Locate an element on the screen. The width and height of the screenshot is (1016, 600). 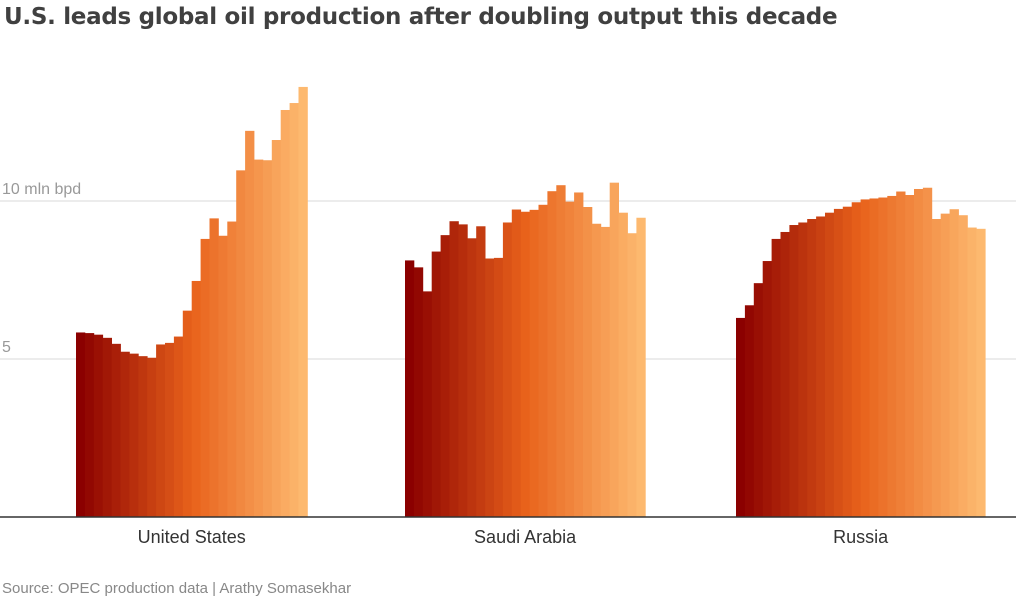
category-label-1: Saudi Arabia is located at coordinates (525, 537).